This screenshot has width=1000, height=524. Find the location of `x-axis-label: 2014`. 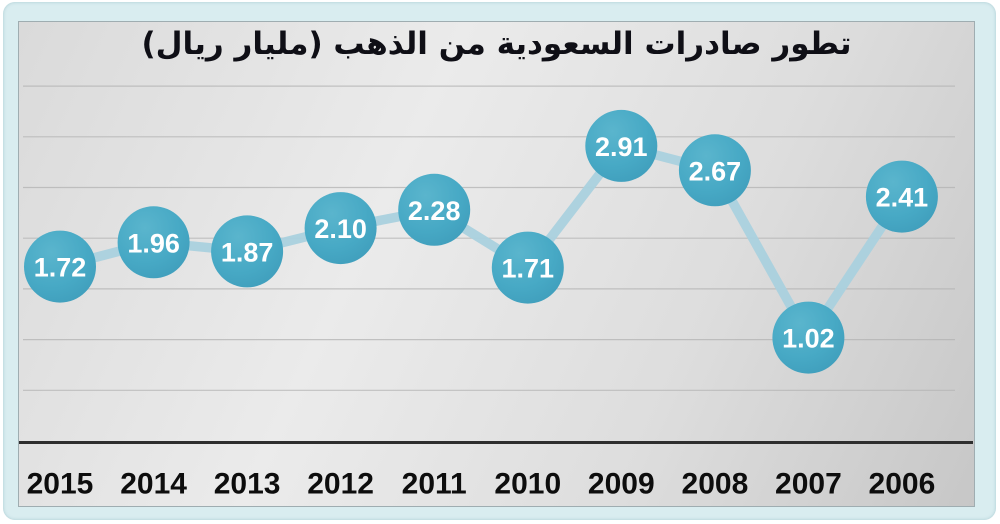

x-axis-label: 2014 is located at coordinates (153, 484).